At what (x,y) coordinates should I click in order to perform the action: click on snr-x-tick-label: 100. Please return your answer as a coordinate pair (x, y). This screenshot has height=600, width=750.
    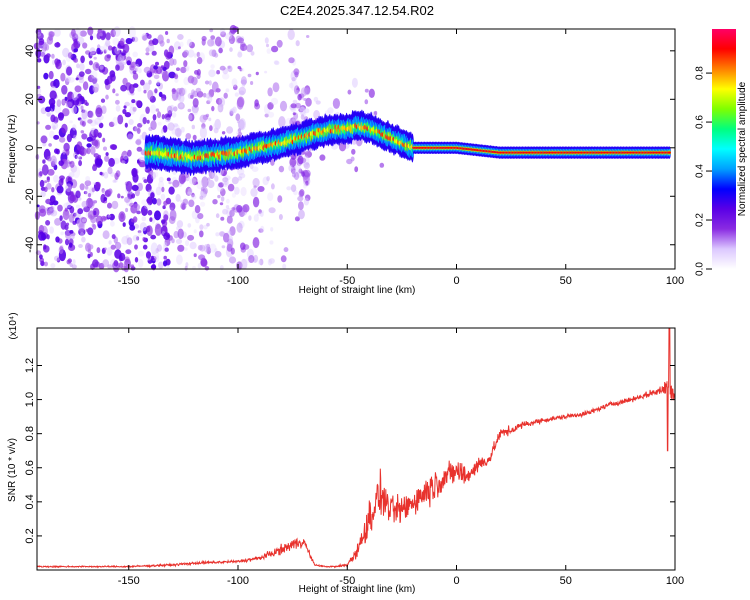
    Looking at the image, I should click on (675, 581).